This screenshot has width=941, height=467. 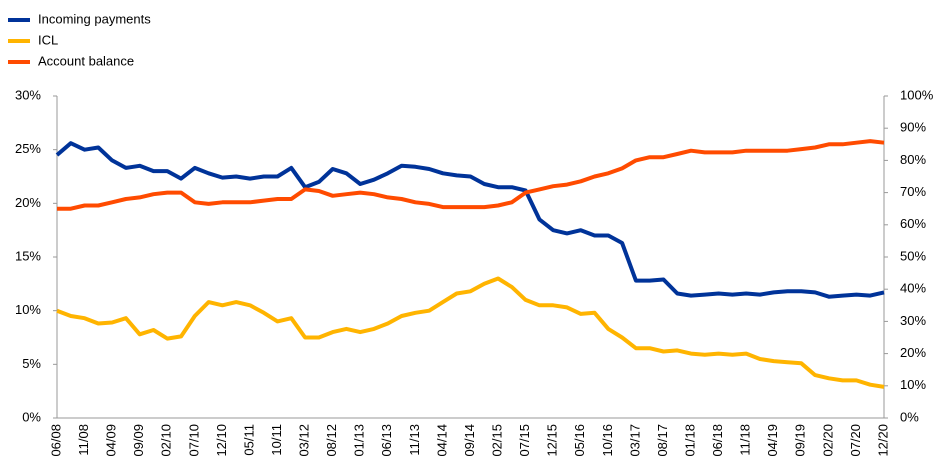 I want to click on y2-tick-label: 70%, so click(x=913, y=191).